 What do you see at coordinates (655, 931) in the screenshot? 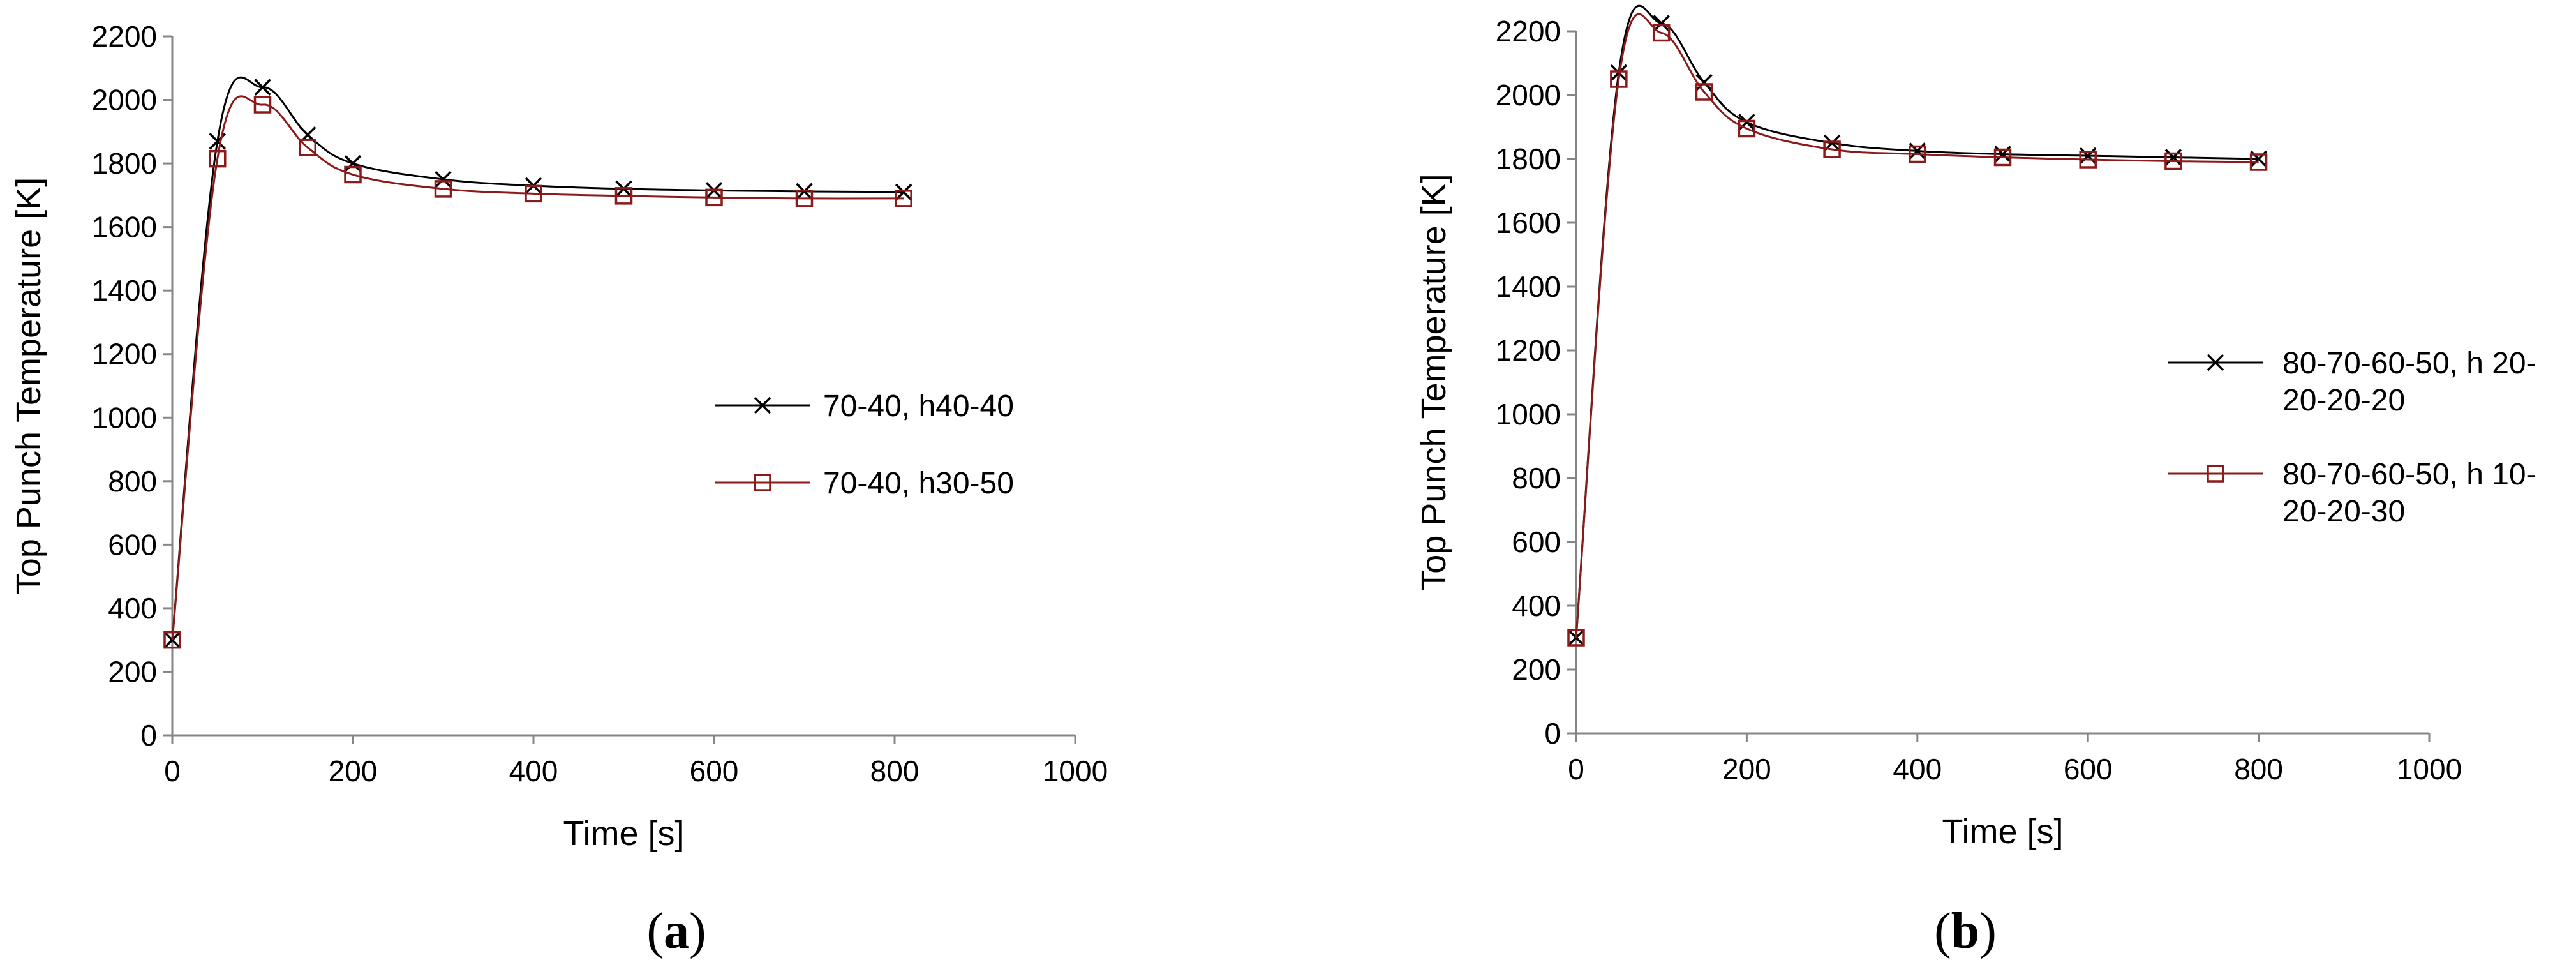
I see `panel-label-a-open: (` at bounding box center [655, 931].